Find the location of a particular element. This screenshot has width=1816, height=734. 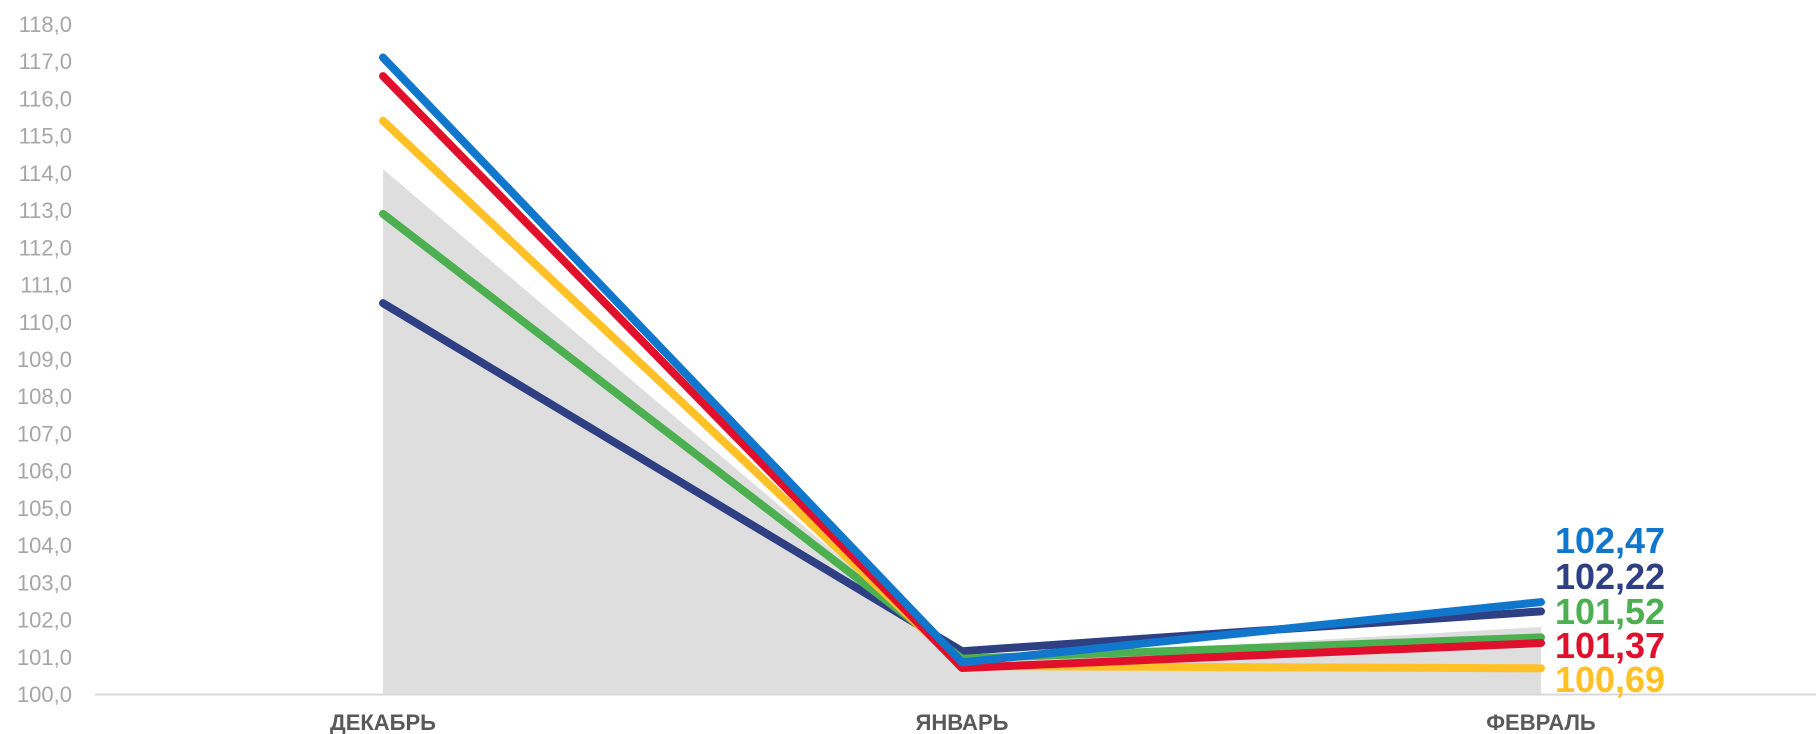

end-data-label: 101,52 is located at coordinates (1610, 611).